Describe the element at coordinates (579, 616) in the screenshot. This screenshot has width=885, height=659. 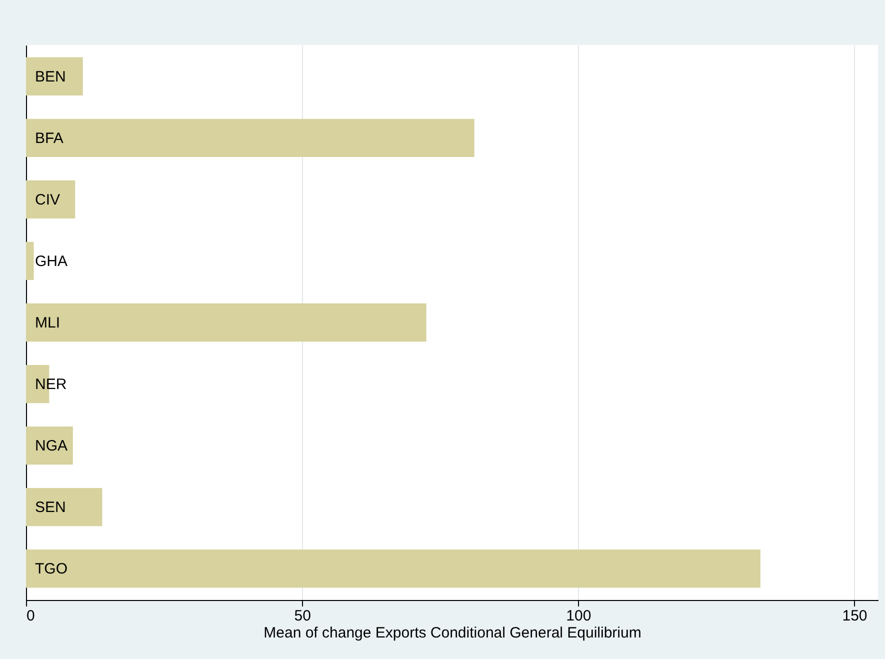
I see `x-tick-label: 100` at that location.